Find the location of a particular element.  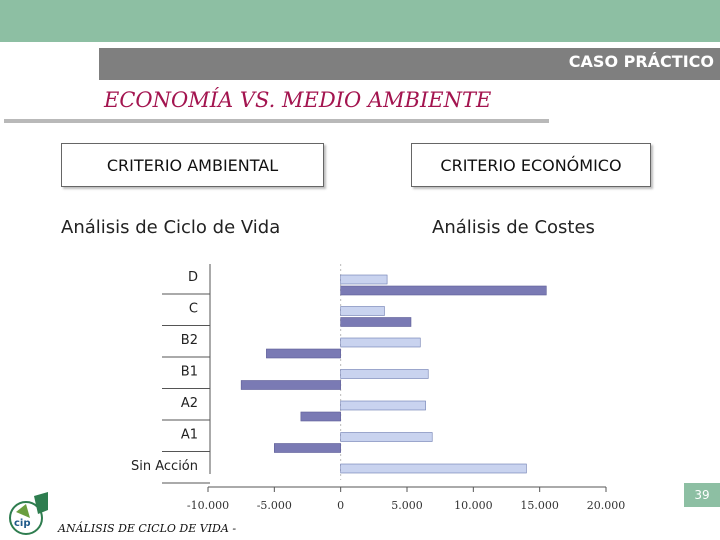

category-label: A1 is located at coordinates (189, 435).